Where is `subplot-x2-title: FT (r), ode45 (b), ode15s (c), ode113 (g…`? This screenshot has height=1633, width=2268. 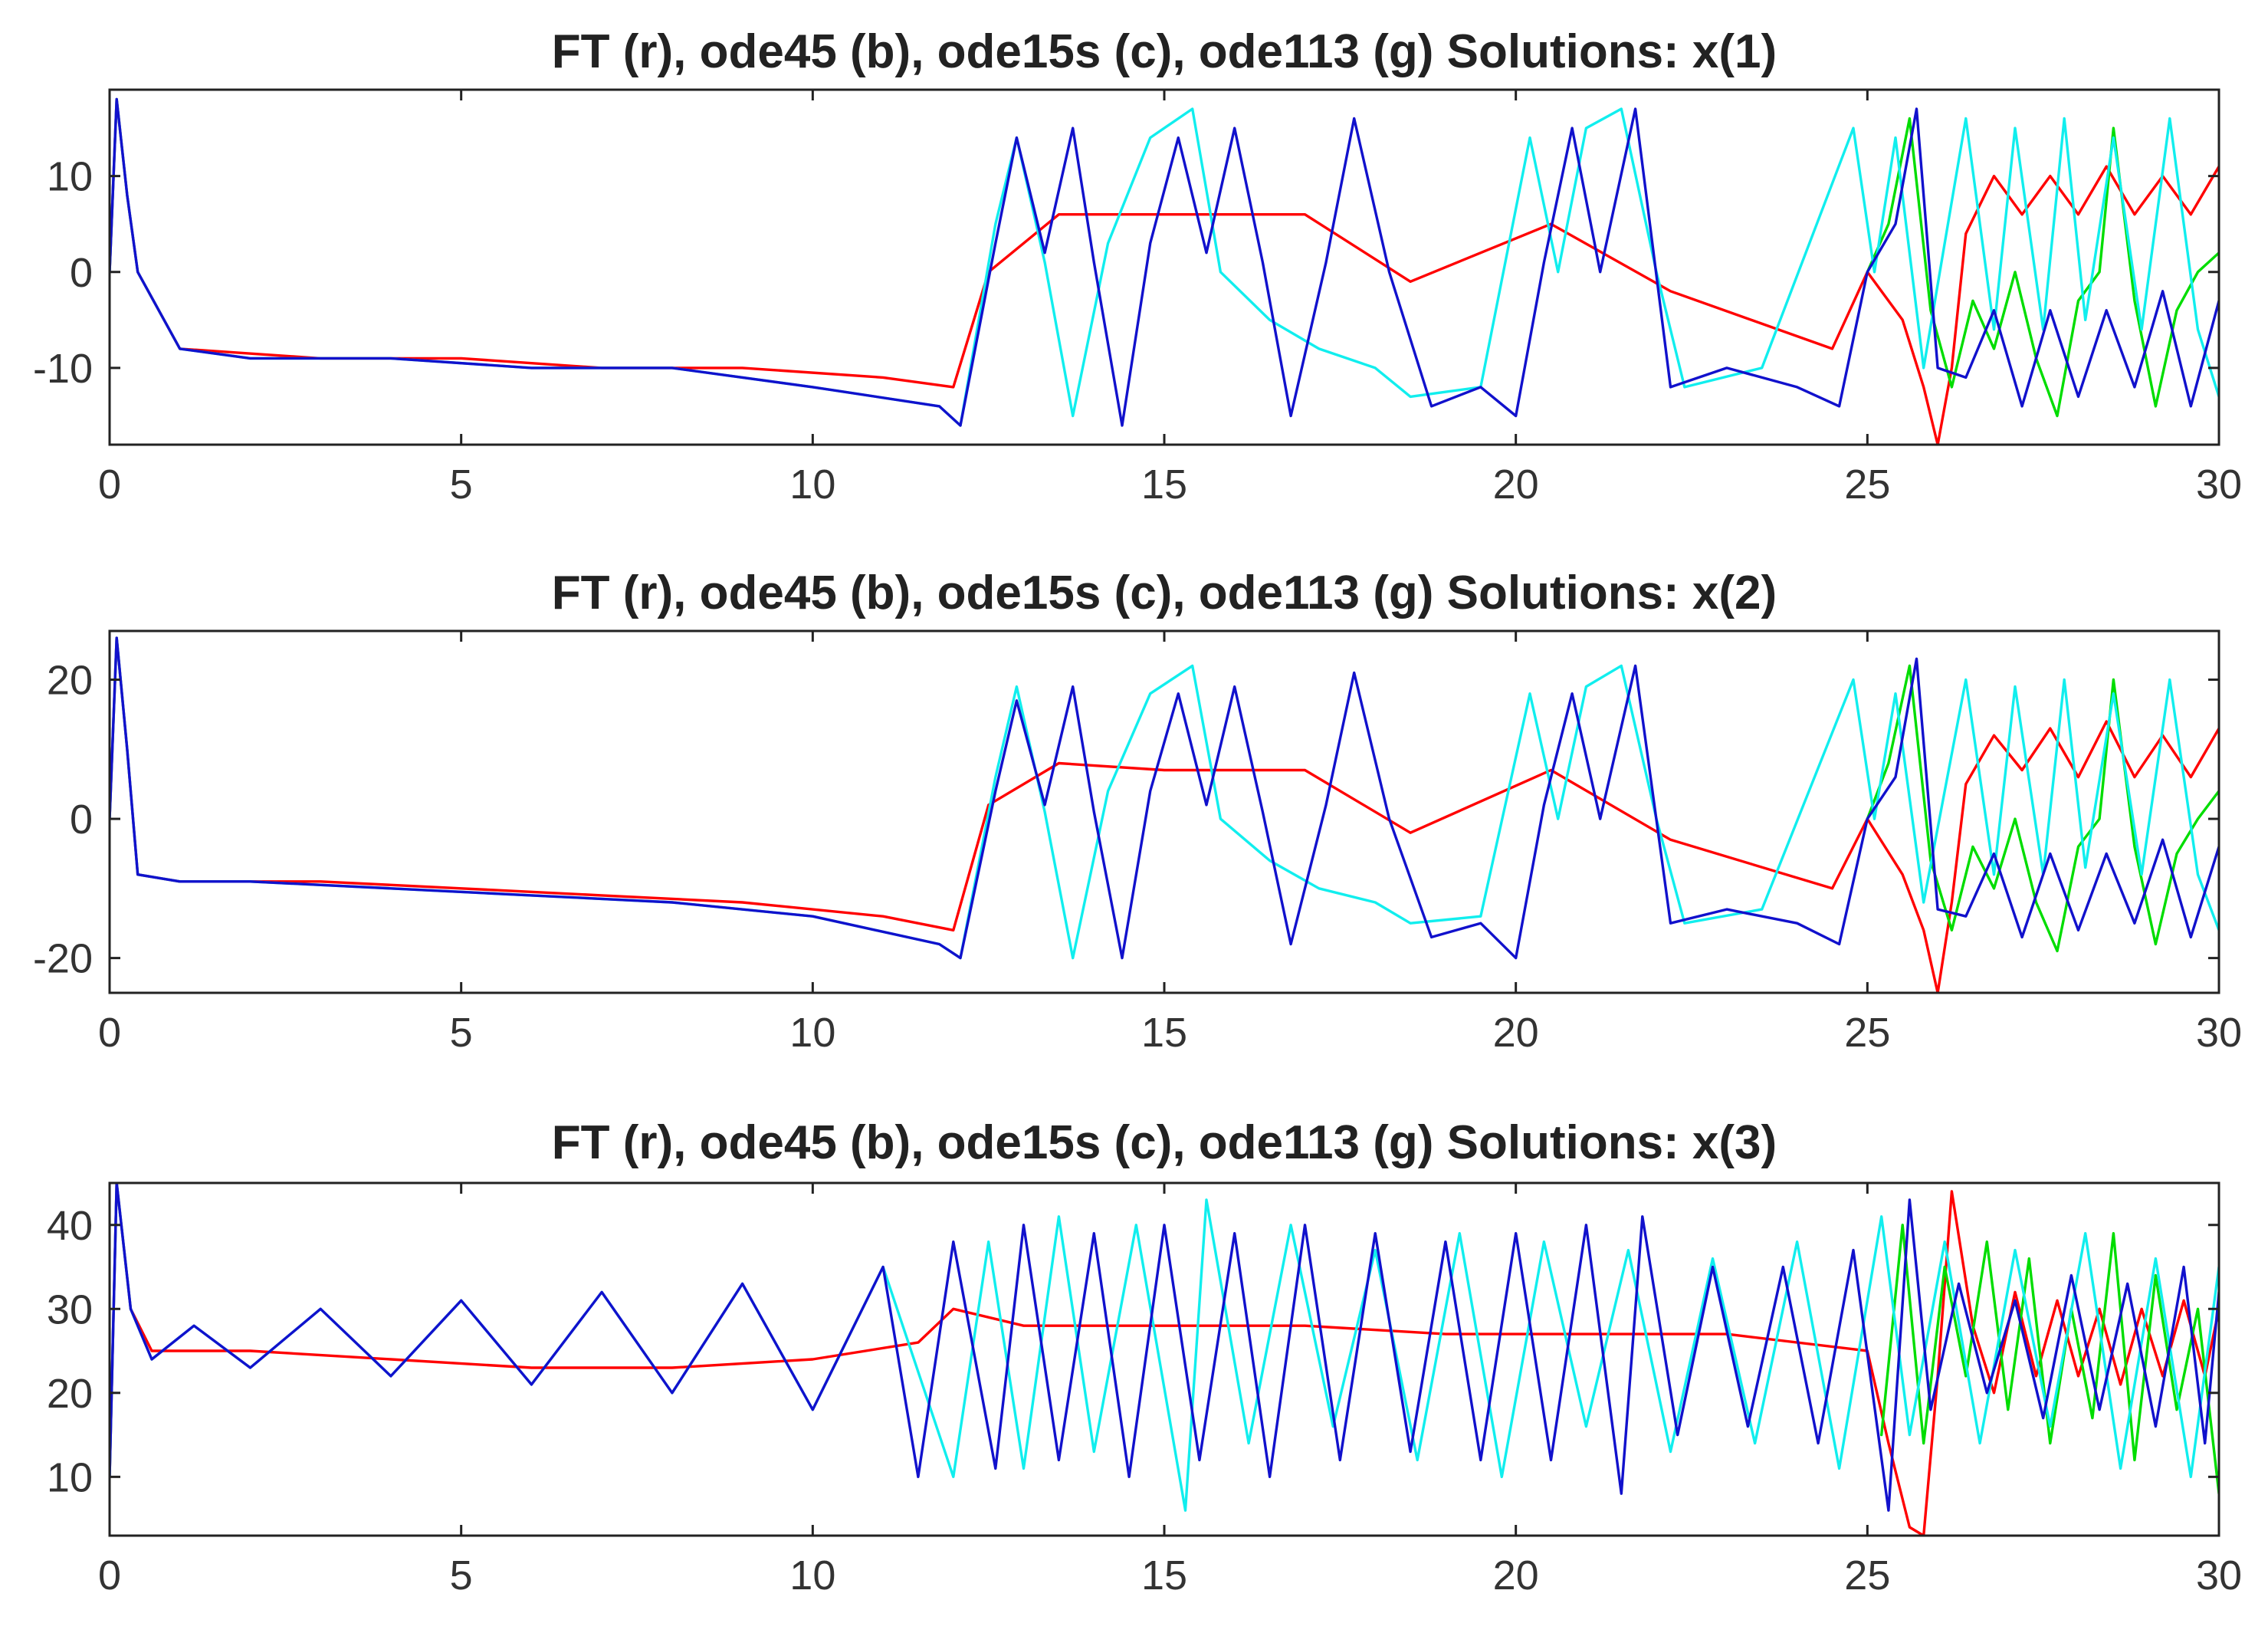 subplot-x2-title: FT (r), ode45 (b), ode15s (c), ode113 (g… is located at coordinates (1164, 593).